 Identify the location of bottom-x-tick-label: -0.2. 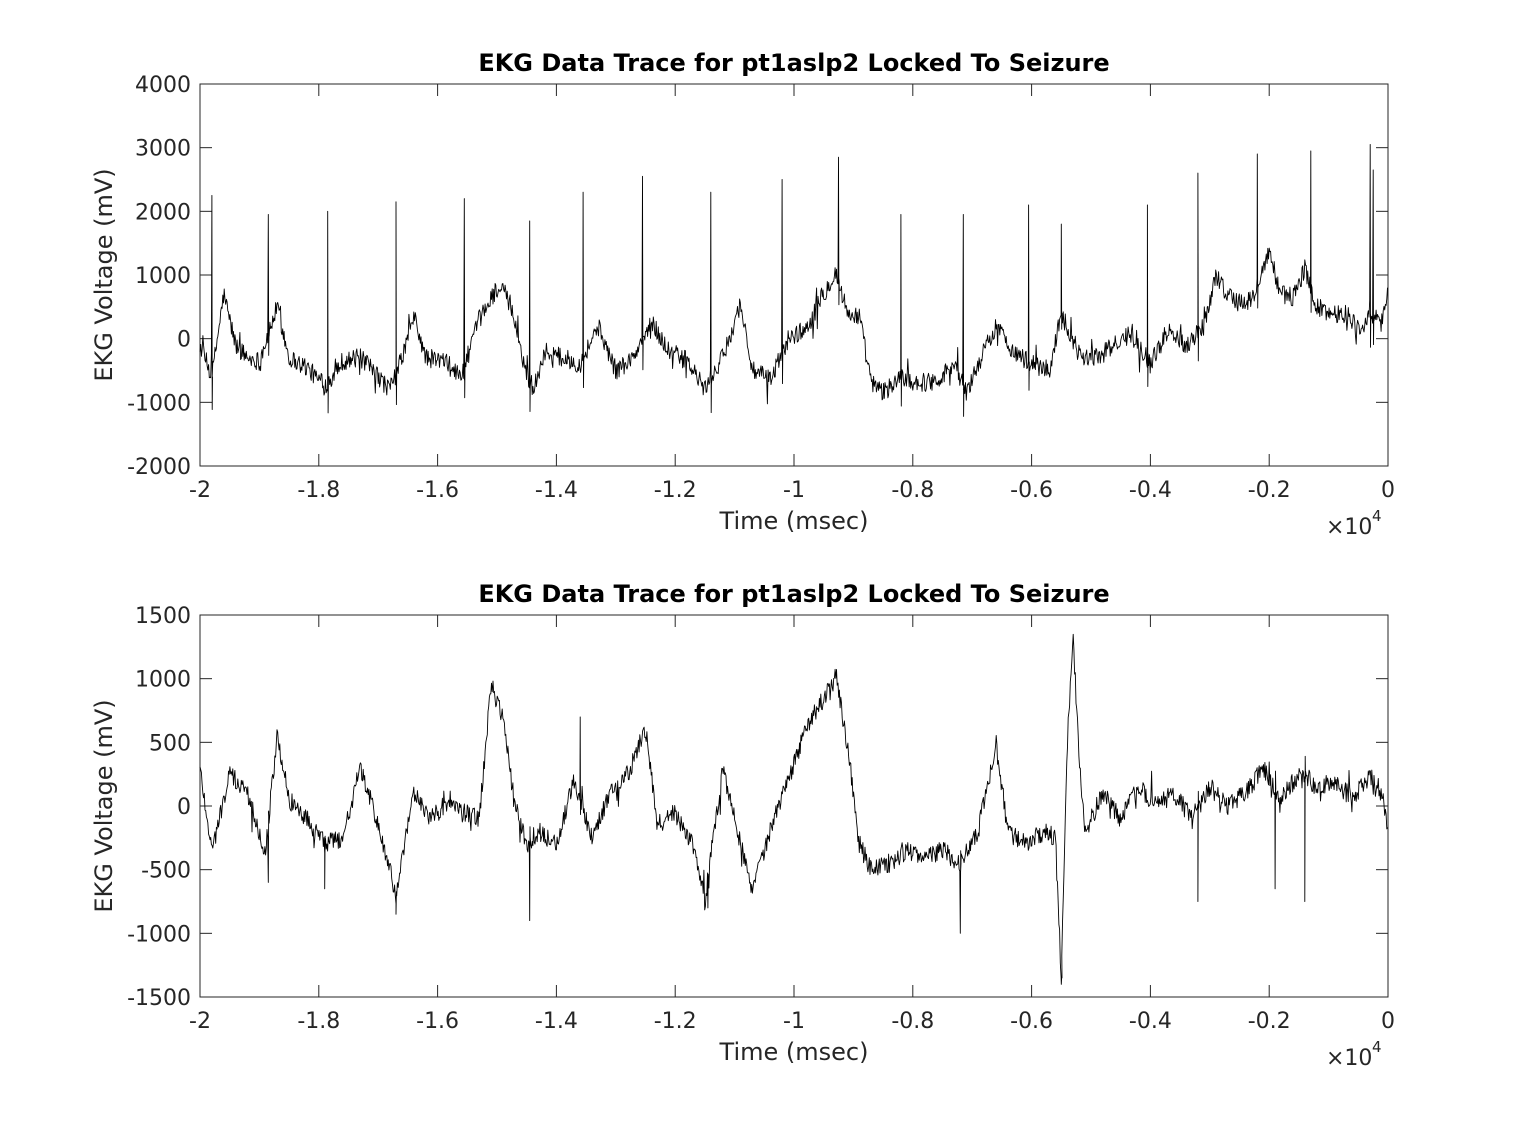
(1269, 1021).